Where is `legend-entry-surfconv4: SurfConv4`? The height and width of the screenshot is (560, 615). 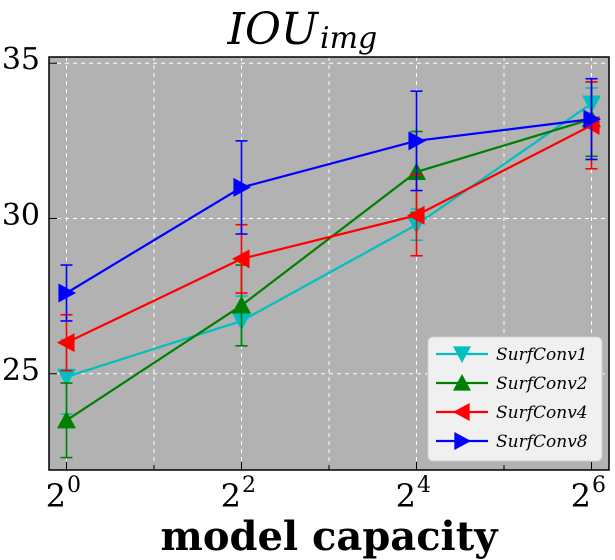
legend-entry-surfconv4: SurfConv4 is located at coordinates (512, 413).